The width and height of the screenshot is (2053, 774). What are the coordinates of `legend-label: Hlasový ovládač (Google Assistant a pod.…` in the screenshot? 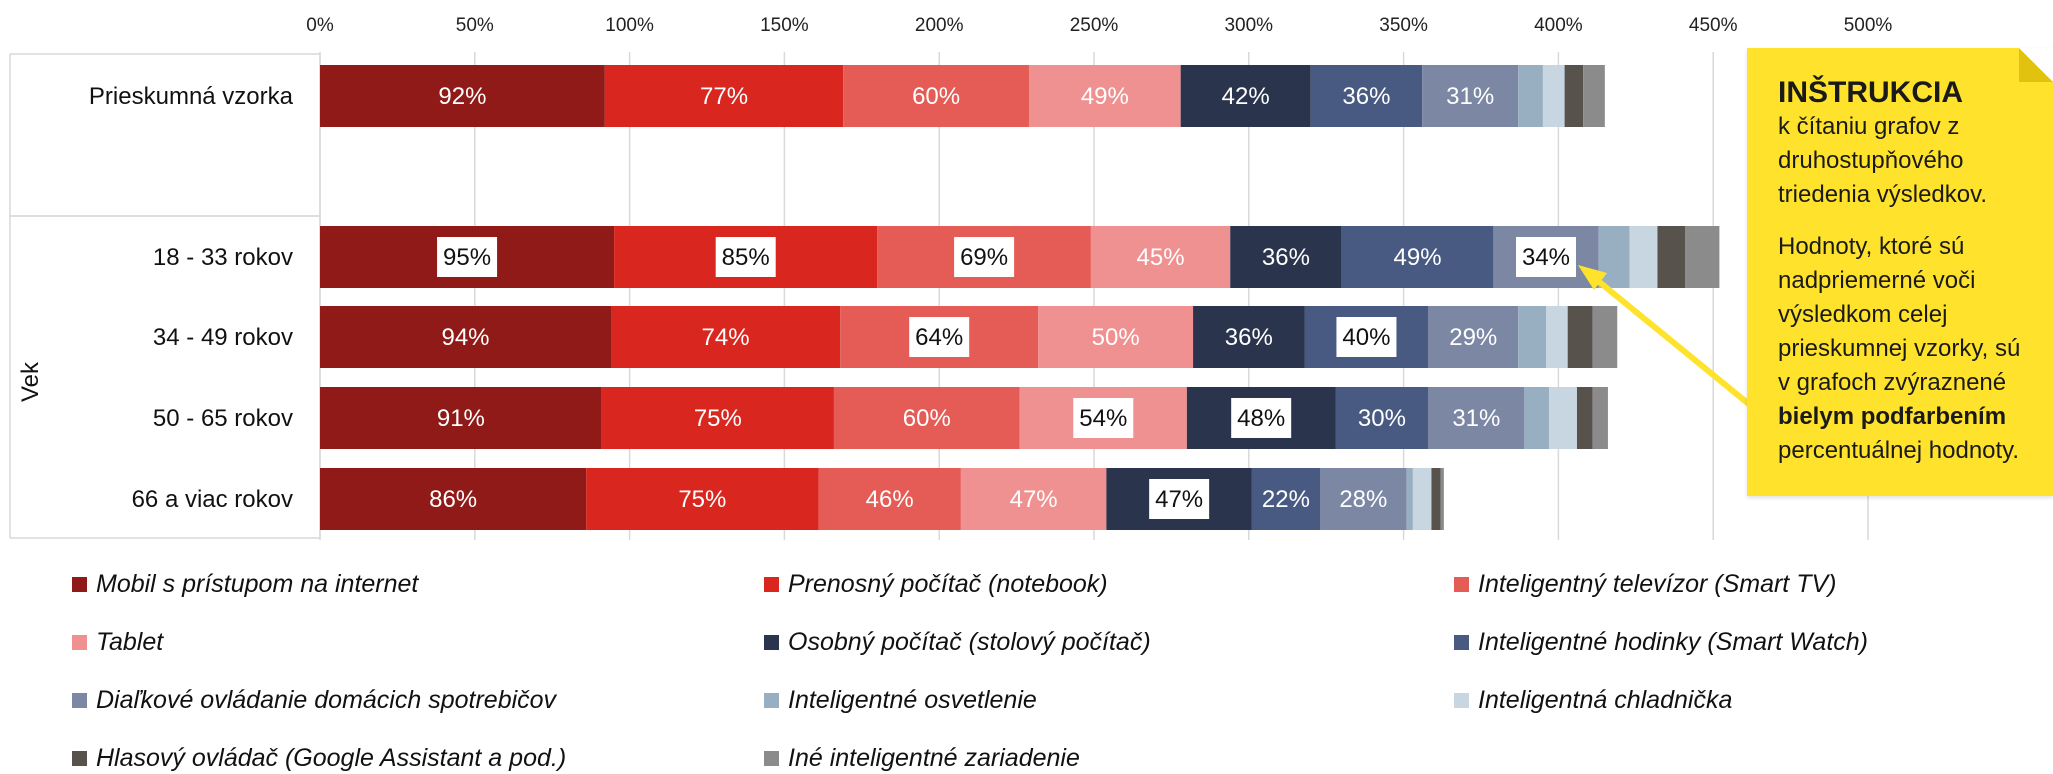 It's located at (331, 758).